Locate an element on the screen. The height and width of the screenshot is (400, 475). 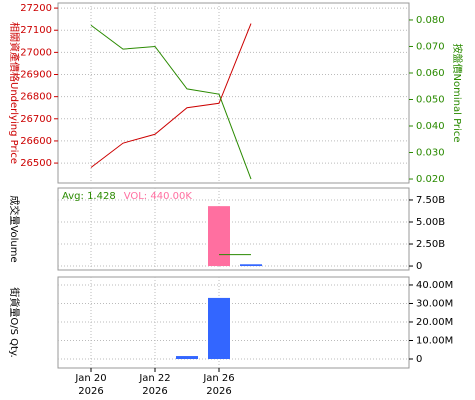
y2-tick-label: 0.050 is located at coordinates (430, 99).